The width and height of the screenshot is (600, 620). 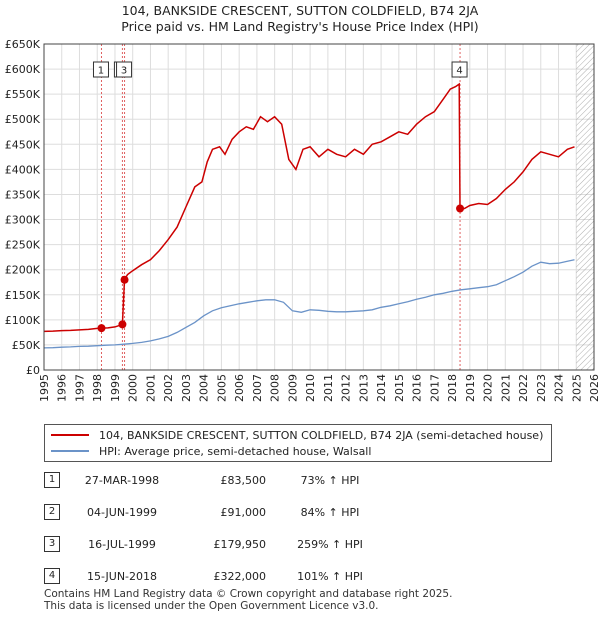 I want to click on x-tick-label: 2003, so click(x=186, y=388).